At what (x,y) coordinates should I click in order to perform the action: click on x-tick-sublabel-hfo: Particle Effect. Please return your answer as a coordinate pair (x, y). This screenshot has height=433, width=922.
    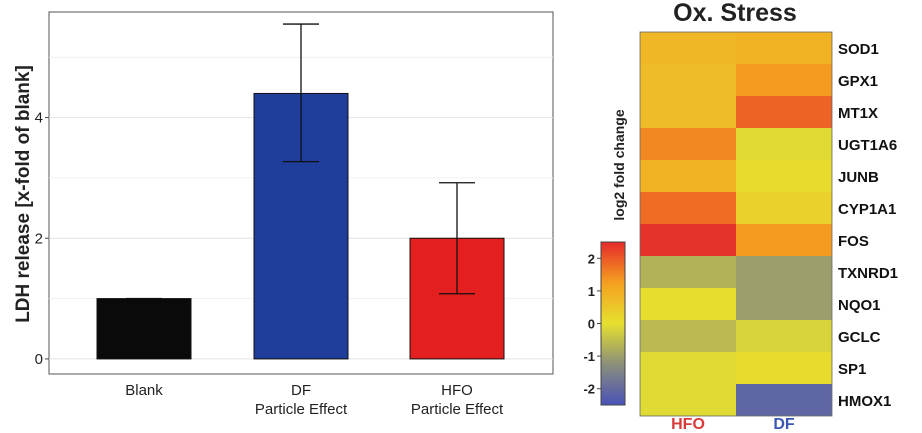
    Looking at the image, I should click on (457, 409).